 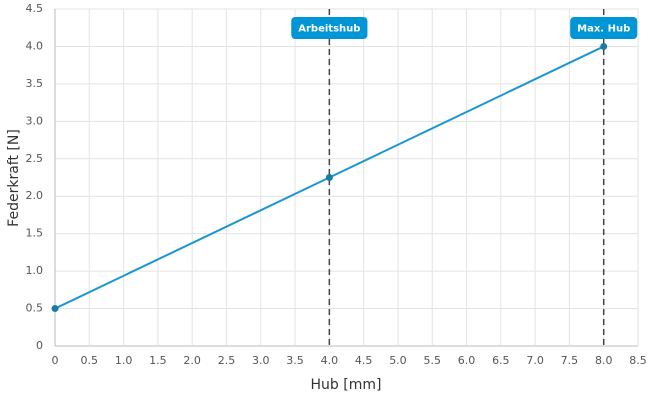 I want to click on x-tick-label: 2.0, so click(x=192, y=360).